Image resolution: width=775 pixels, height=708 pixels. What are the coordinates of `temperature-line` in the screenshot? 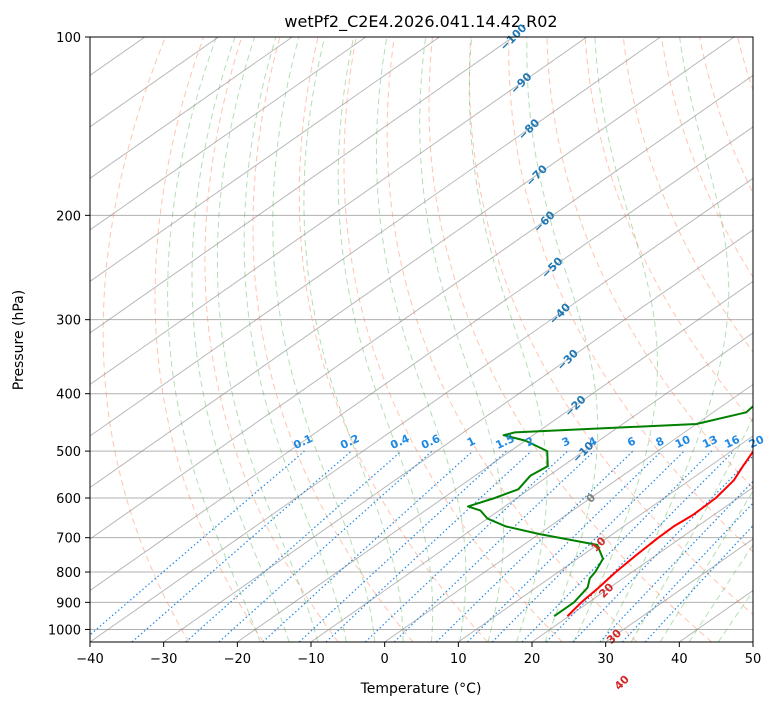 It's located at (659, 533).